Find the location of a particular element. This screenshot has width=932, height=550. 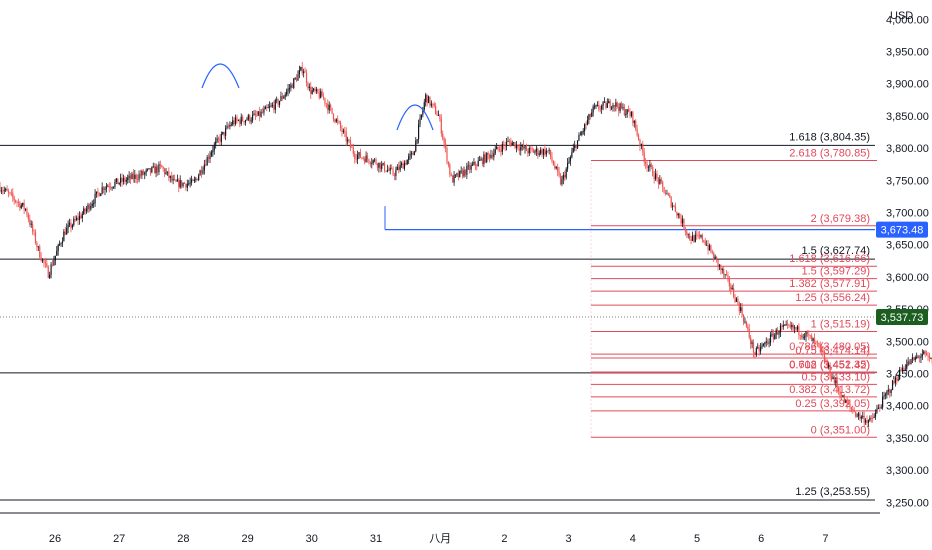

last-price-badge-text: 3,537.73 is located at coordinates (902, 318).